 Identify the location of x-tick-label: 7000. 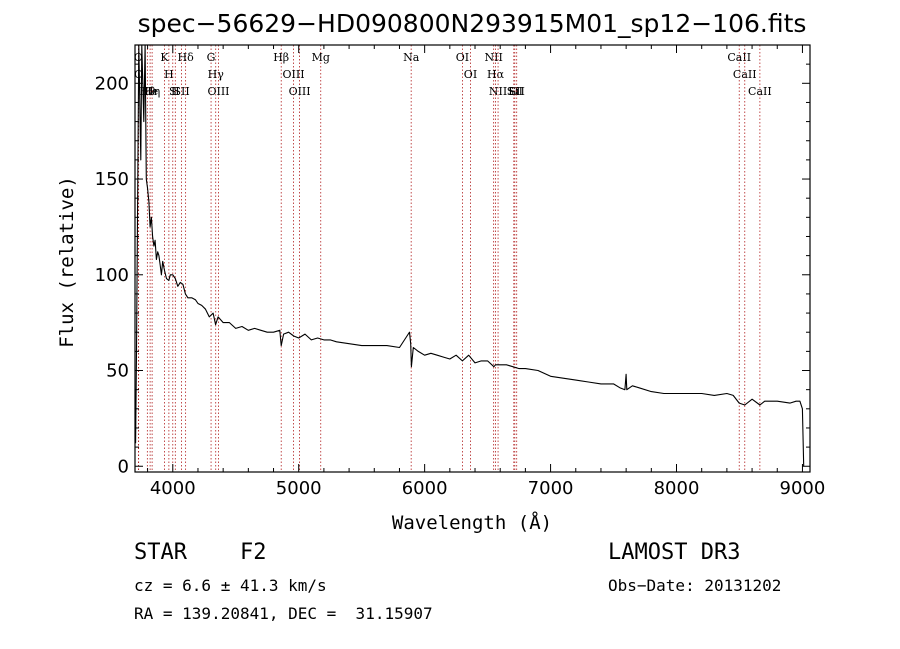
(551, 488).